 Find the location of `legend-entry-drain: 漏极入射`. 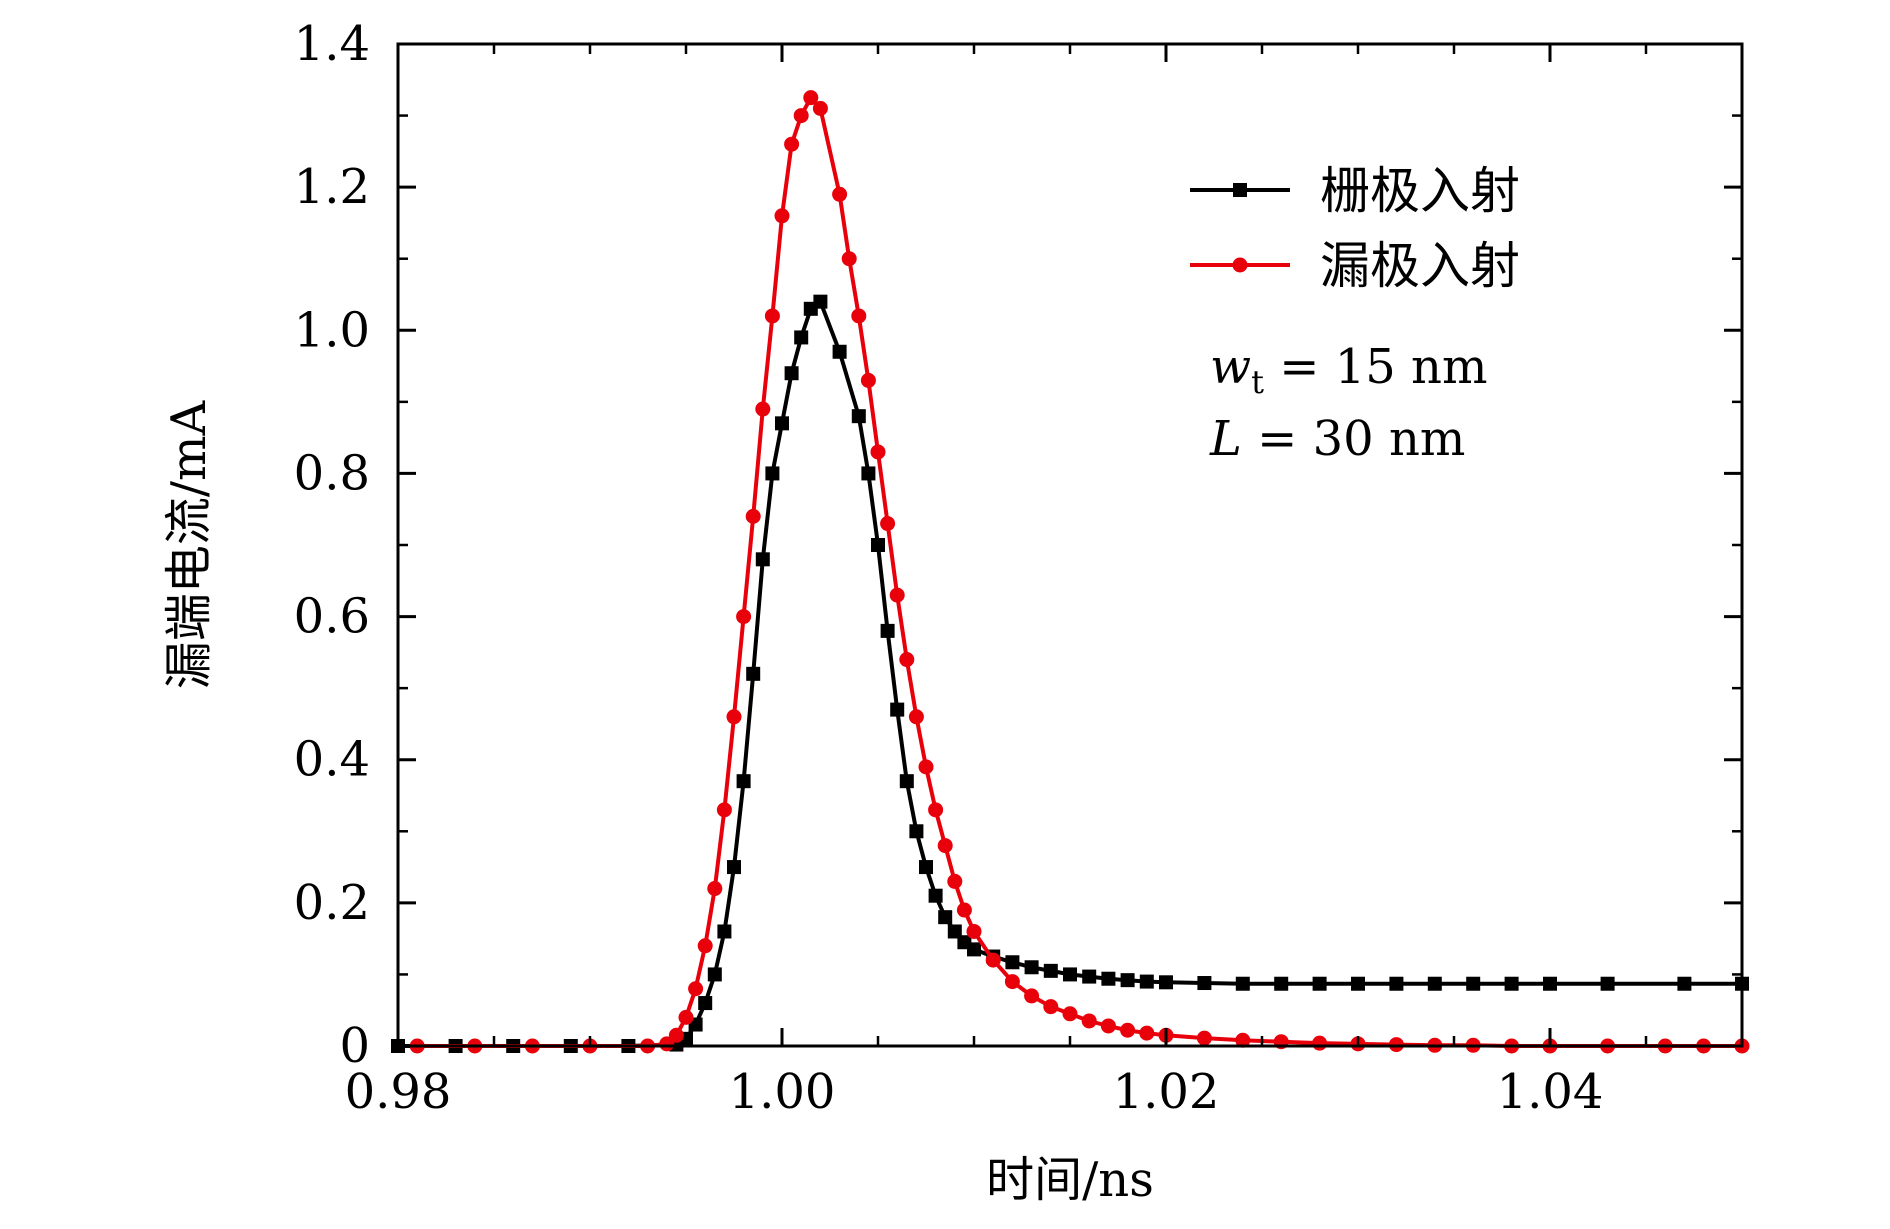

legend-entry-drain: 漏极入射 is located at coordinates (1355, 266).